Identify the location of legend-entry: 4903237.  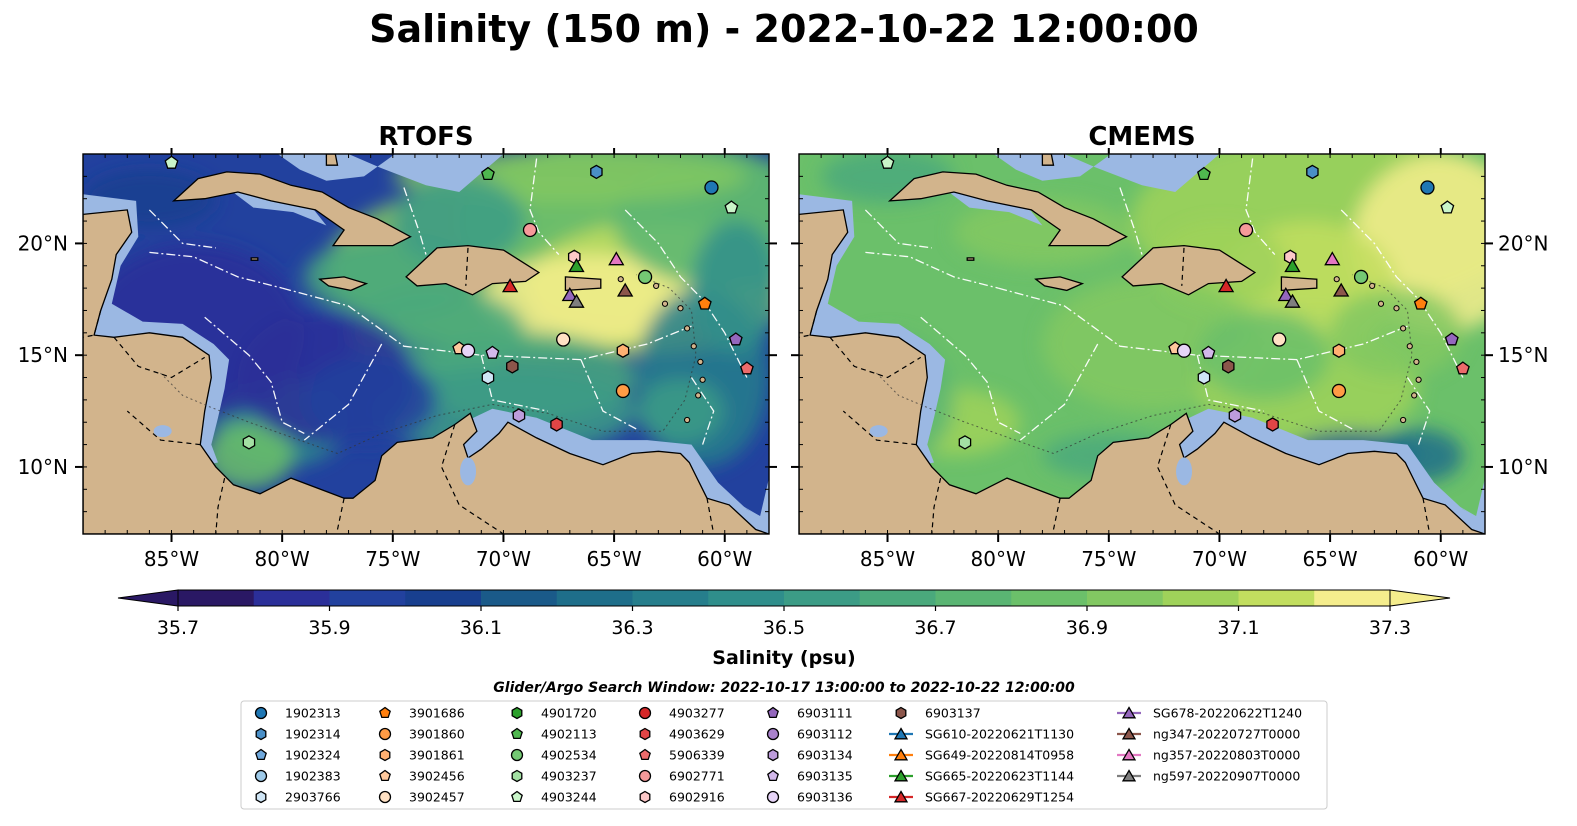
(554, 776).